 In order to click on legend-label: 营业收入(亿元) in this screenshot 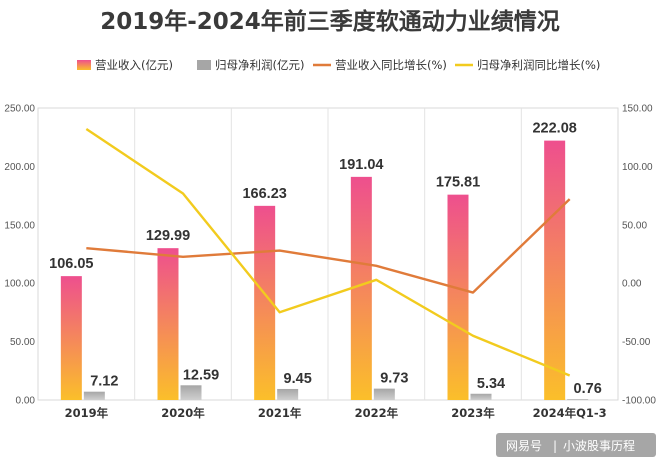, I will do `click(134, 65)`.